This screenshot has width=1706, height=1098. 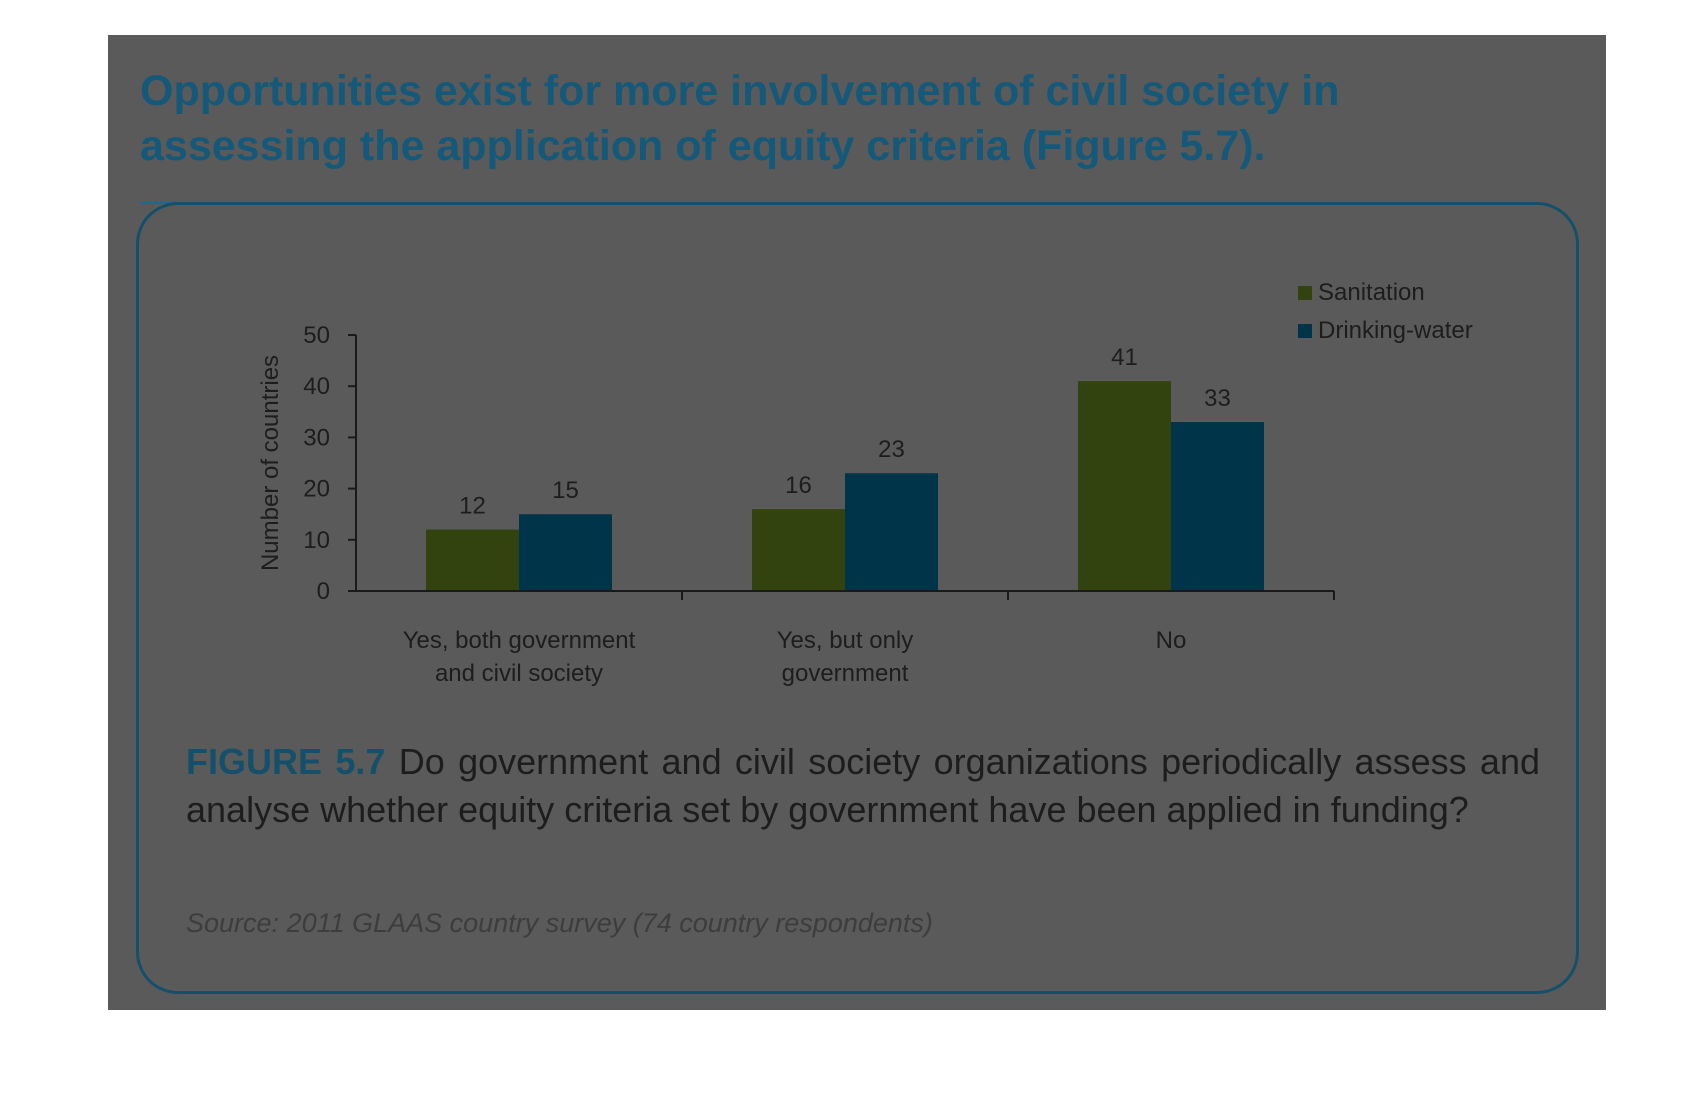 I want to click on y-tick-label: 0, so click(x=323, y=591).